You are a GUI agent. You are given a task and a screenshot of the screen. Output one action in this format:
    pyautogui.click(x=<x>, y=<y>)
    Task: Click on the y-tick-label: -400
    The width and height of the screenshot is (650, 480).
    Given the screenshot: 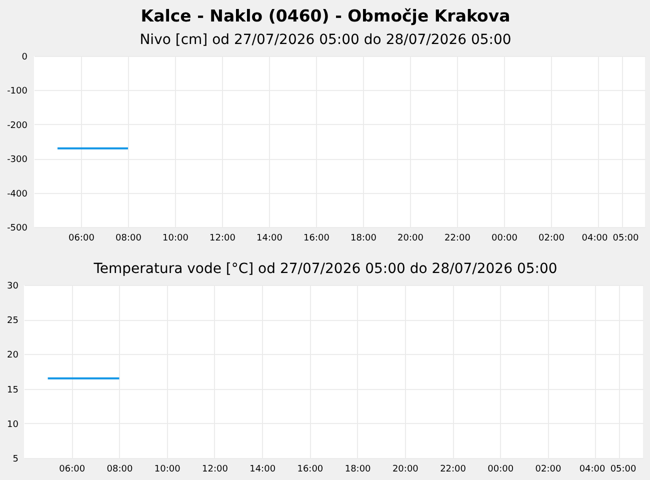 What is the action you would take?
    pyautogui.click(x=17, y=194)
    